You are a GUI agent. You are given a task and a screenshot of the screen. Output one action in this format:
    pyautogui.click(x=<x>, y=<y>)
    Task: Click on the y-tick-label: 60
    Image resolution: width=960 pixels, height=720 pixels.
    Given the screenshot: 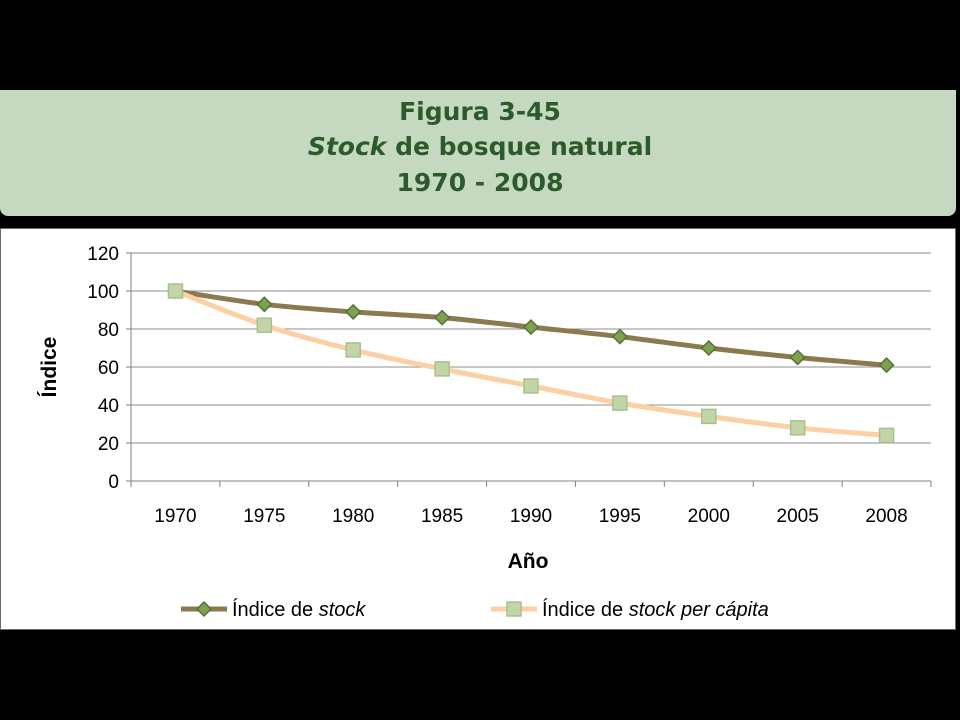 What is the action you would take?
    pyautogui.click(x=108, y=368)
    